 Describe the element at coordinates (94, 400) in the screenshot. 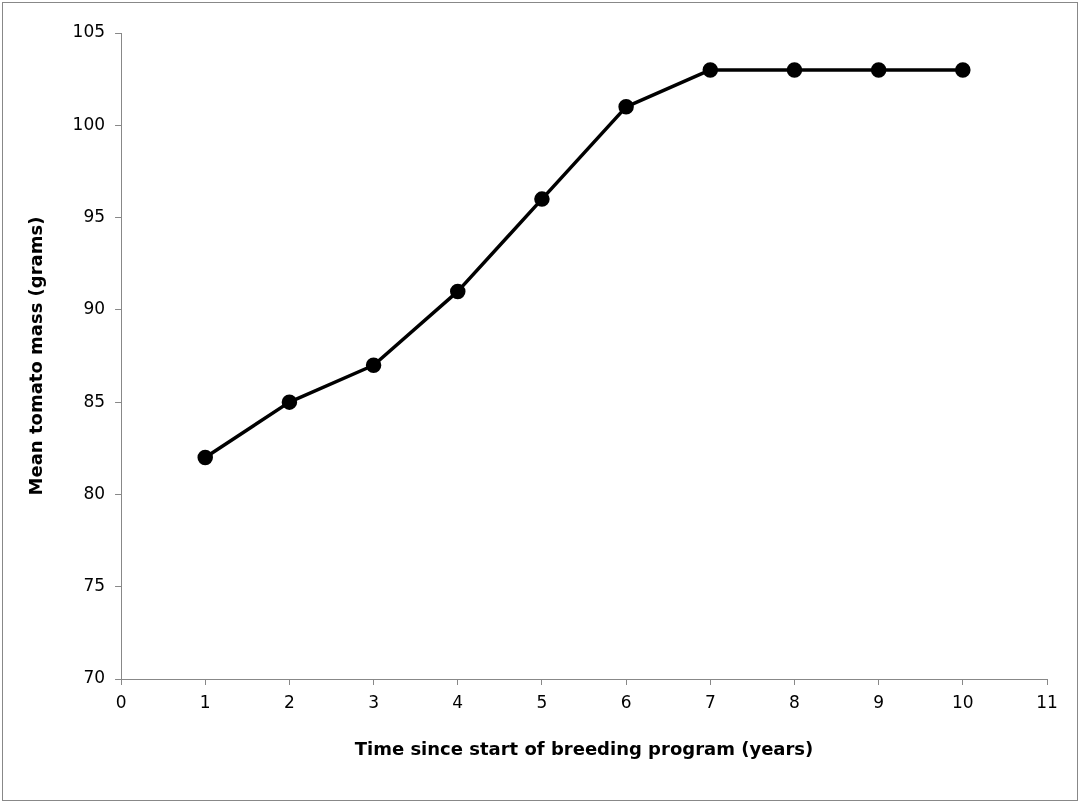

I see `y-tick-label: 85` at that location.